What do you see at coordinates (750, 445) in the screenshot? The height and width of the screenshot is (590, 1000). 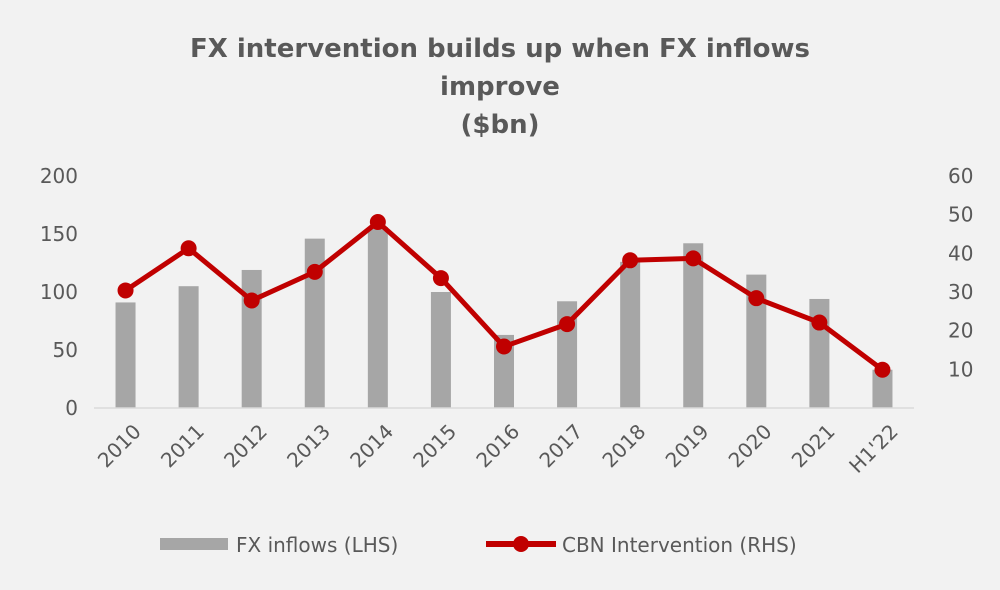 I see `x-tick-2020: 2020` at bounding box center [750, 445].